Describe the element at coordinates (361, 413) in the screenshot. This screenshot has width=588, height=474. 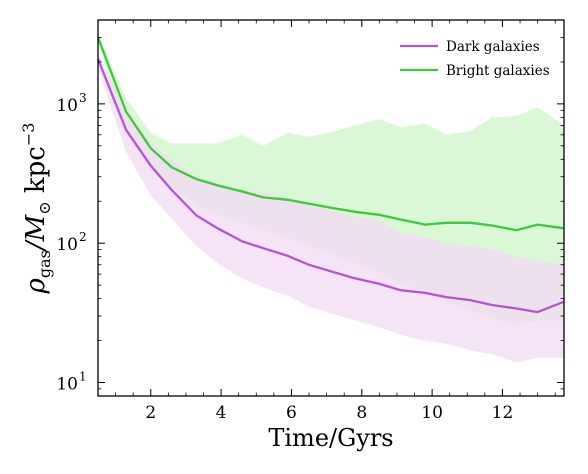
I see `x-tick-label: 8` at that location.